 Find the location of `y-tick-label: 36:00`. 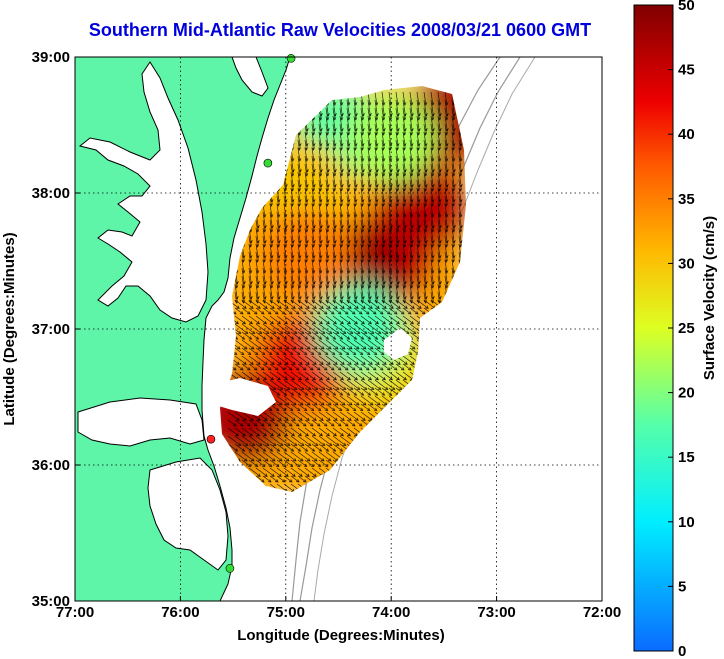

y-tick-label: 36:00 is located at coordinates (51, 465).